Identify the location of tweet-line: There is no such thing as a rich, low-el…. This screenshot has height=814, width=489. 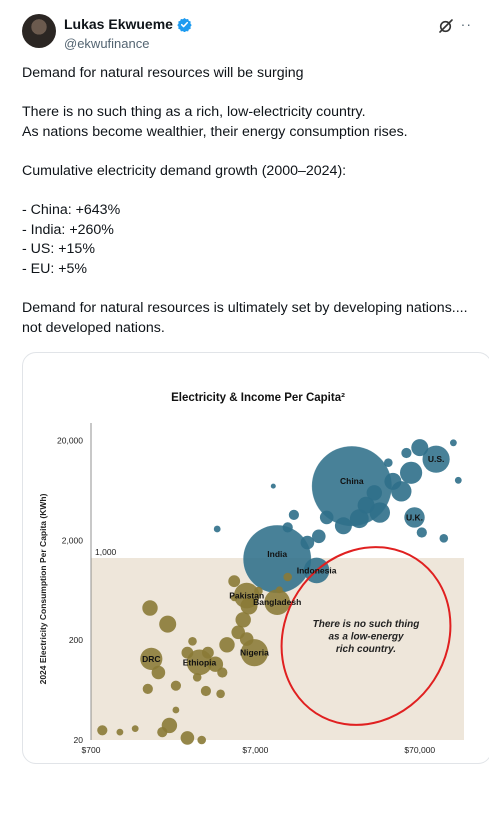
(194, 112).